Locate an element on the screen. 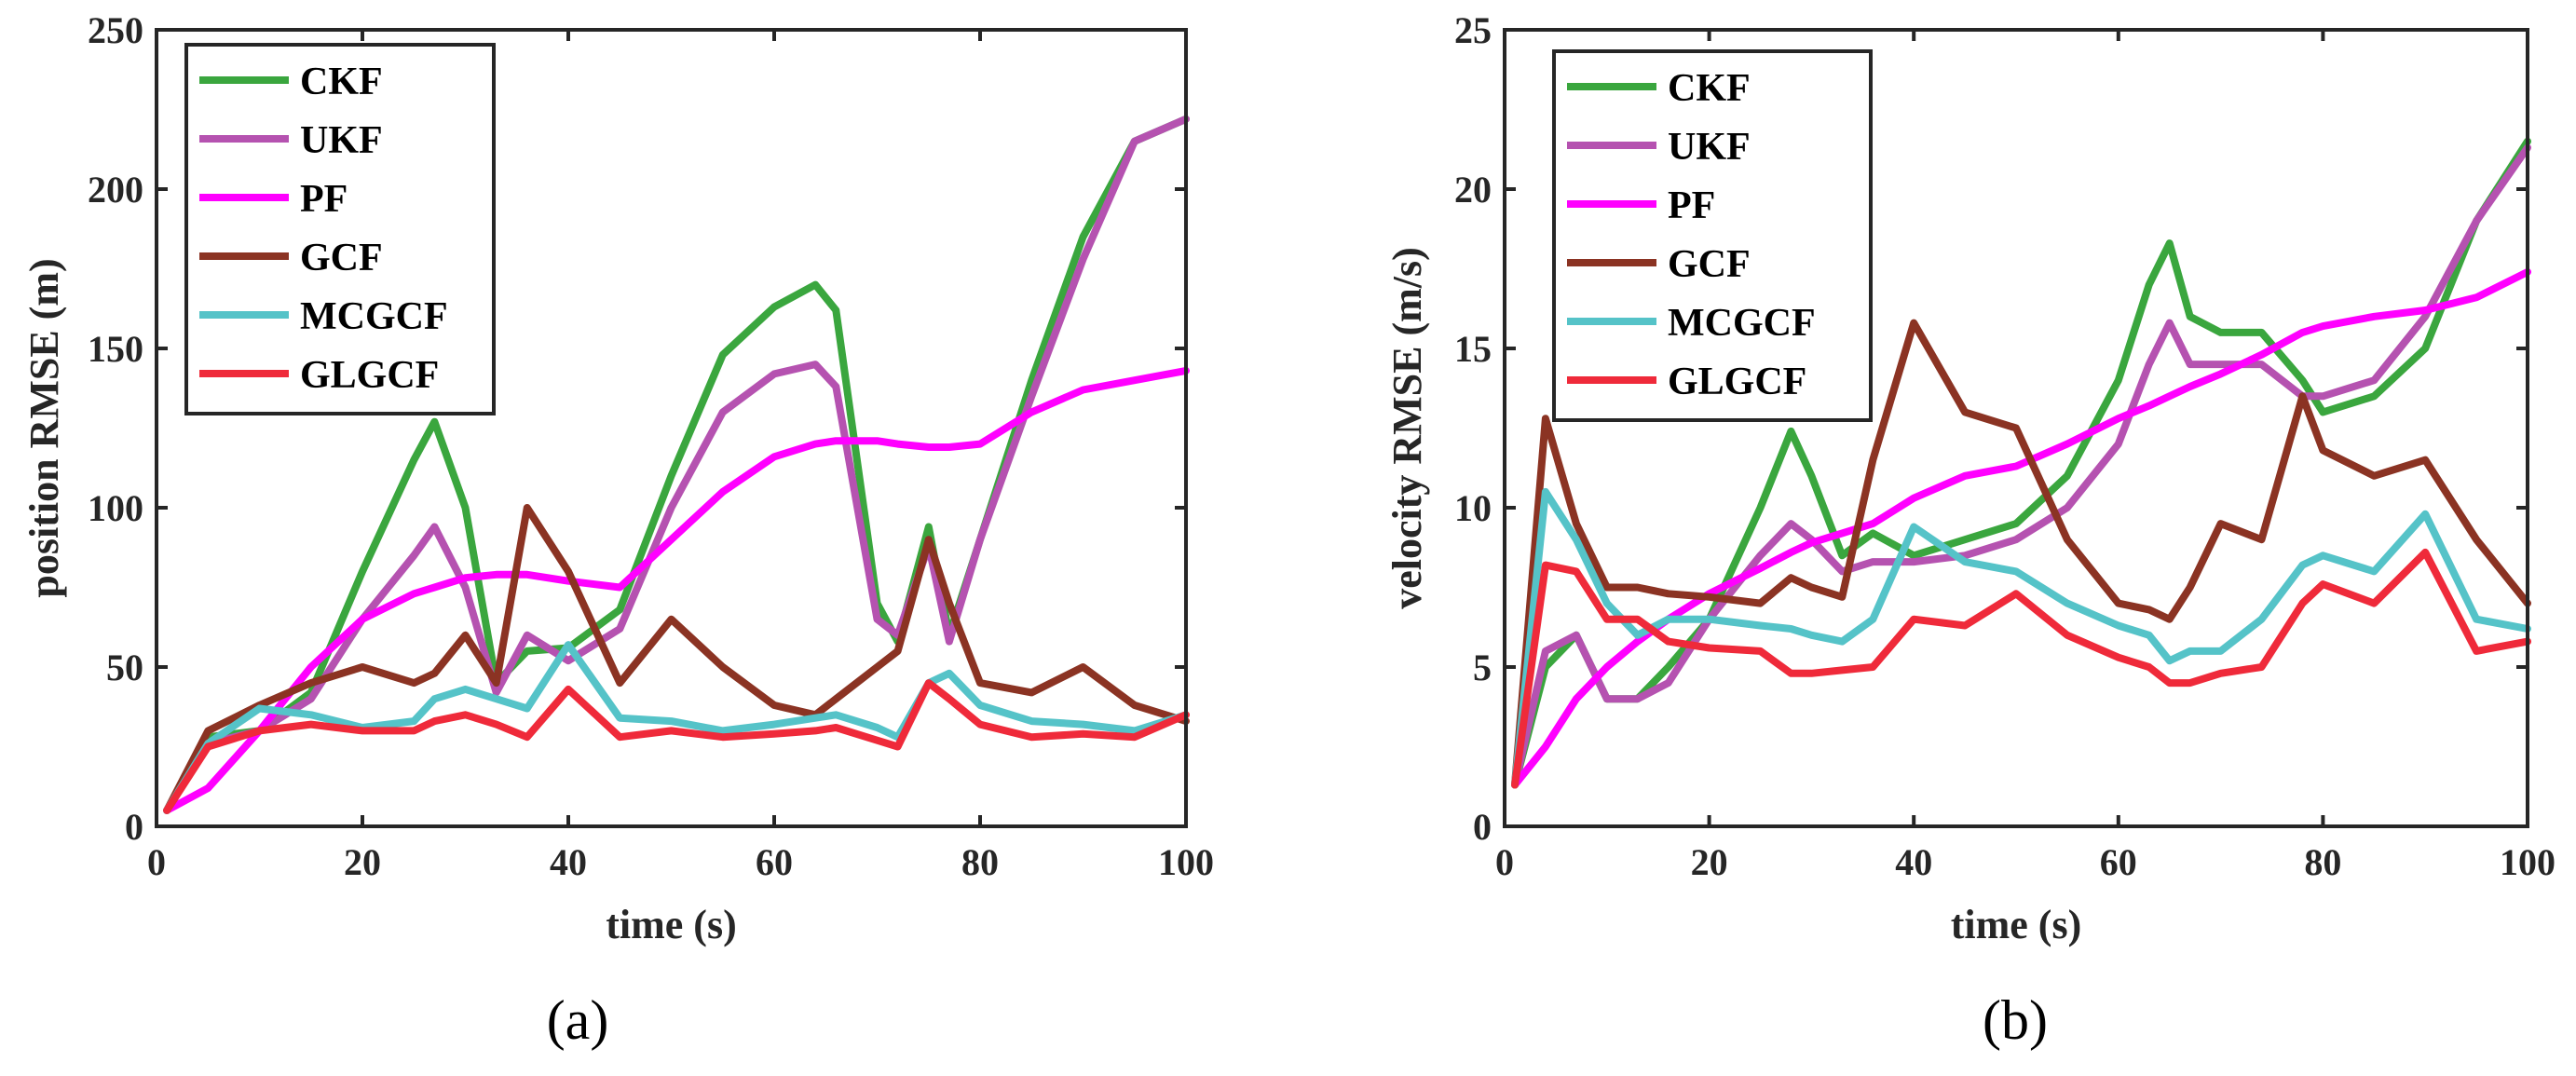 This screenshot has height=1076, width=2576. x-axis-label-a: time (s) is located at coordinates (671, 925).